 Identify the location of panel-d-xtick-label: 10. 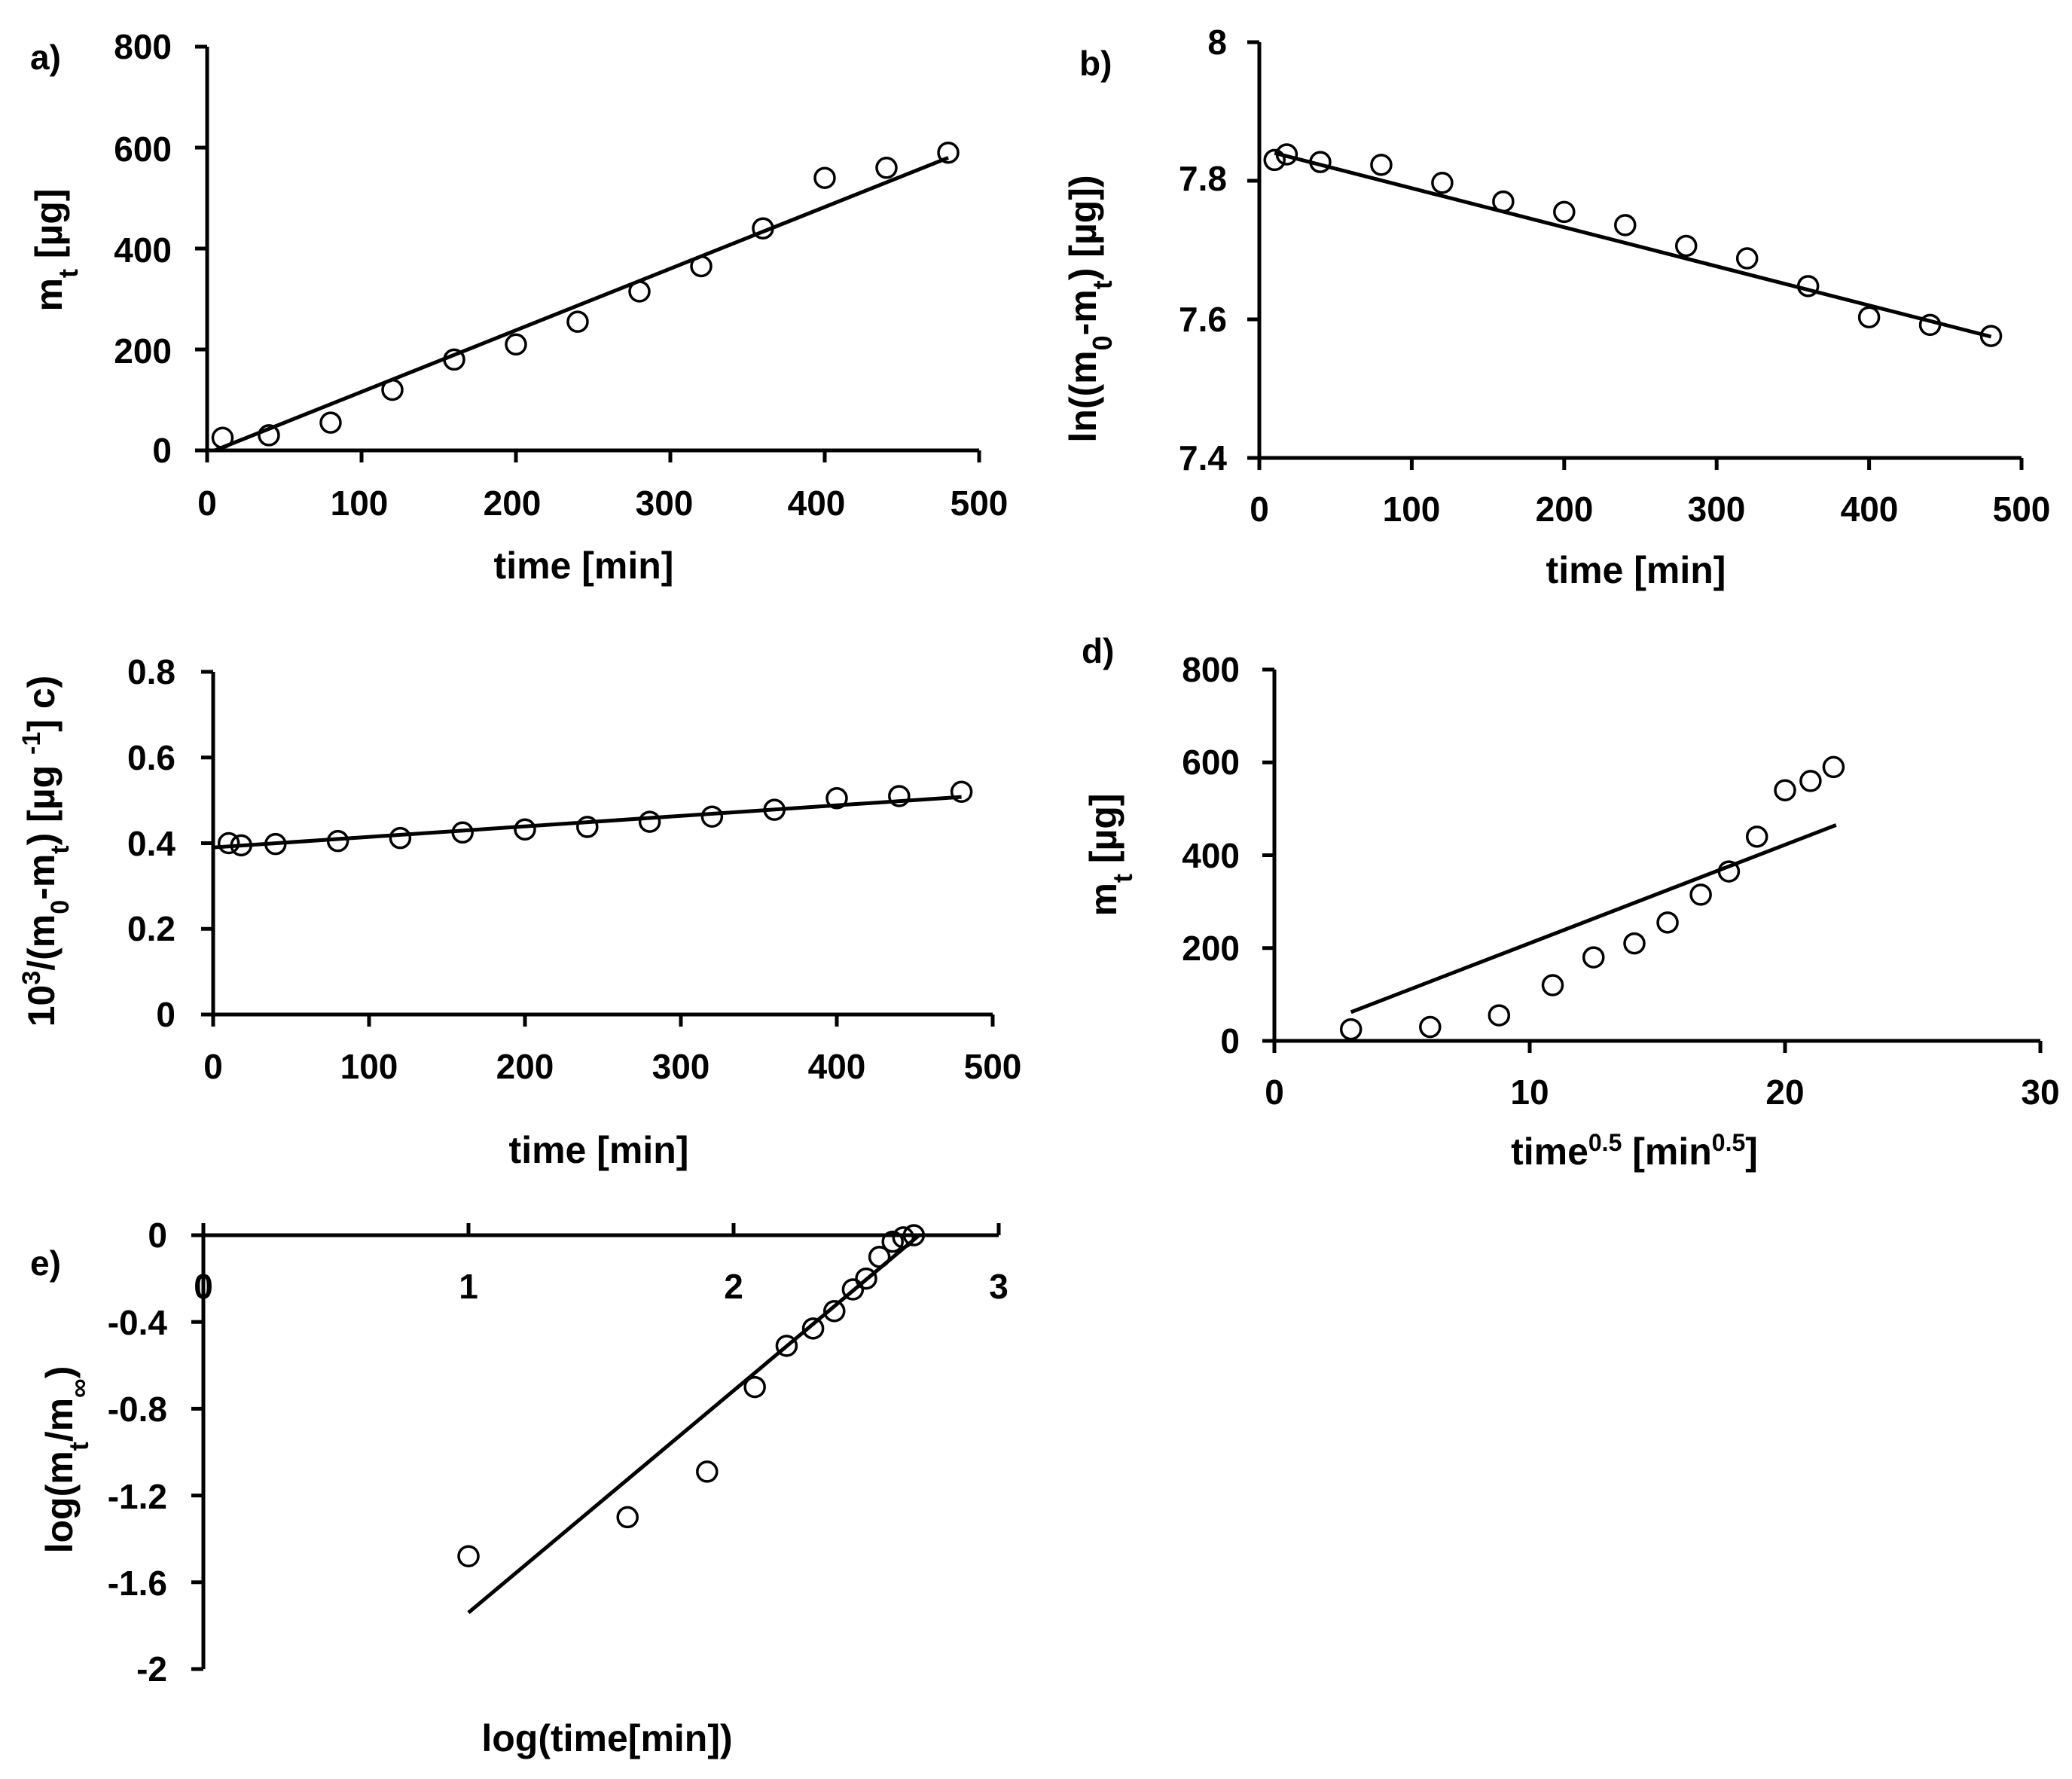
(1529, 1092).